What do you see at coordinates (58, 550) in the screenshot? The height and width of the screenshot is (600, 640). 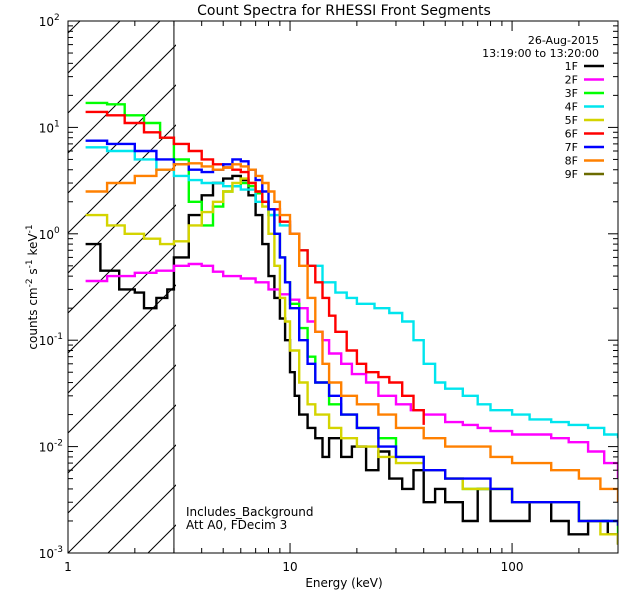 I see `y-tick-exponent: -3` at bounding box center [58, 550].